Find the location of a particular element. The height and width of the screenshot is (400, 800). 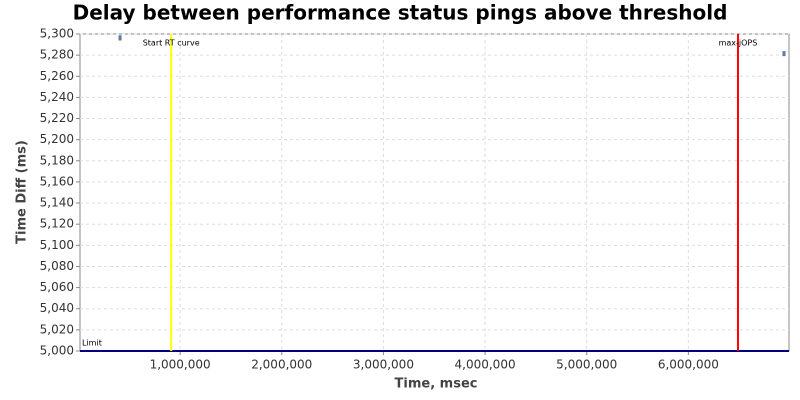

y-tick-label: 5,000 is located at coordinates (57, 351).